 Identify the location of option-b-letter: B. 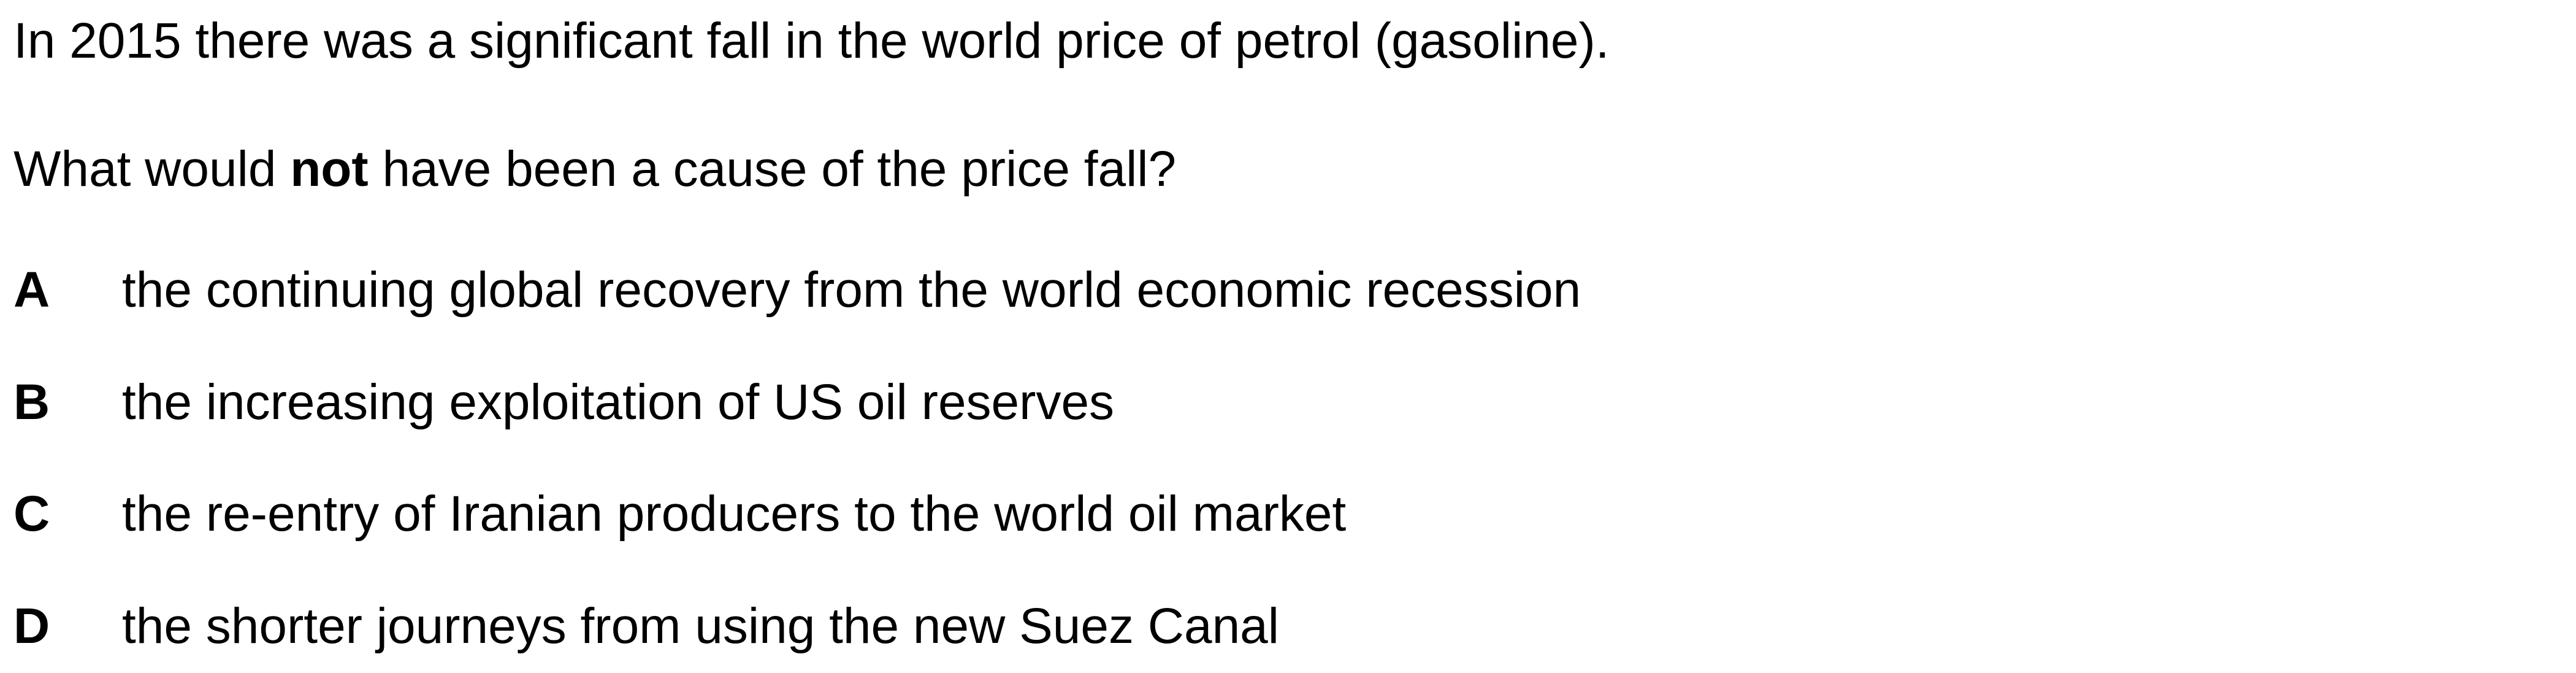
(31, 402).